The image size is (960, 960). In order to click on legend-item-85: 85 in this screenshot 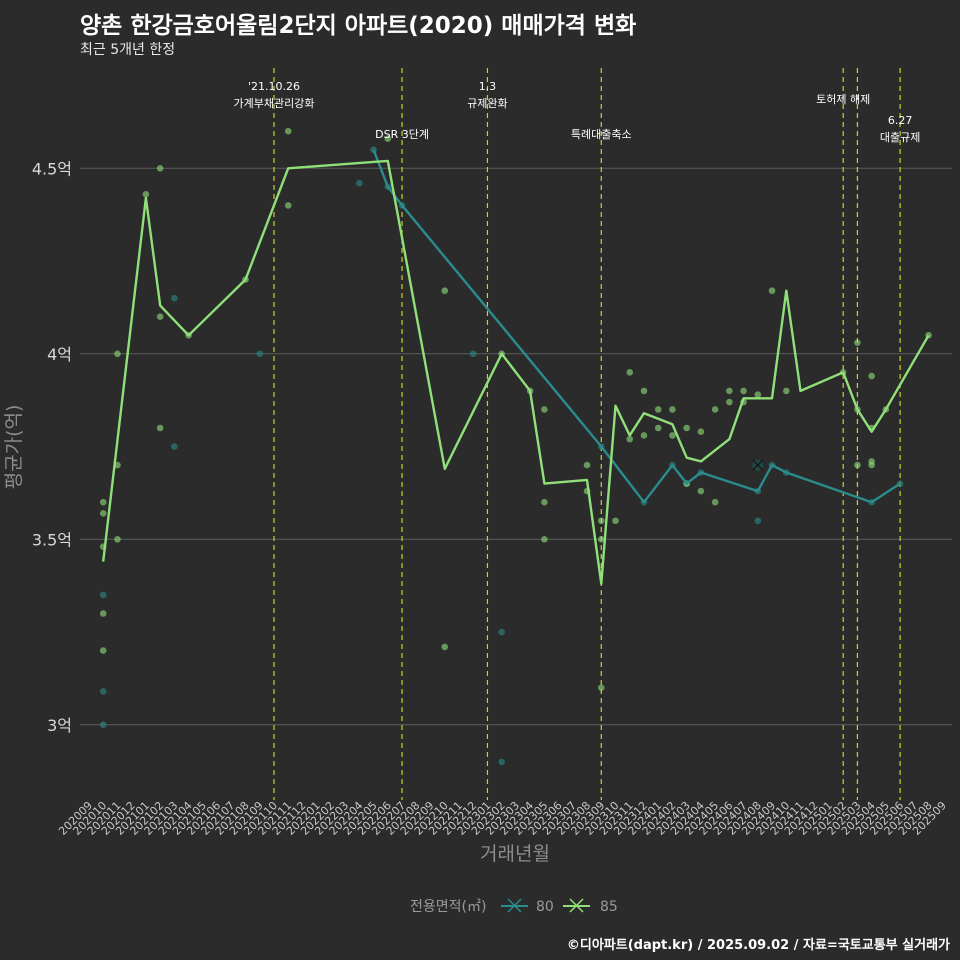, I will do `click(590, 906)`.